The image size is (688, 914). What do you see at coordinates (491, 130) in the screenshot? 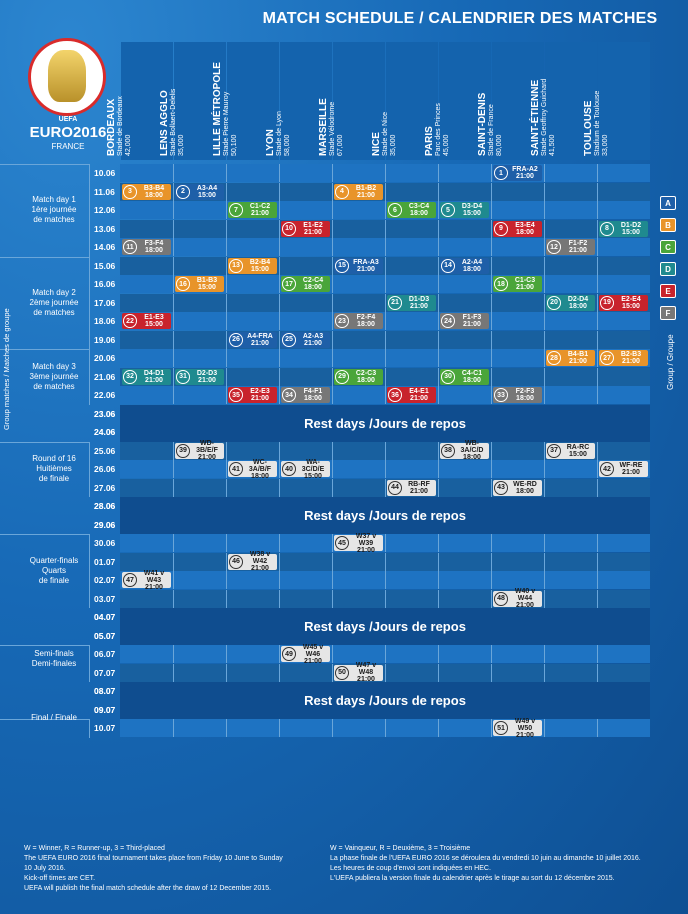
I see `venue-stadium: Stade de France` at bounding box center [491, 130].